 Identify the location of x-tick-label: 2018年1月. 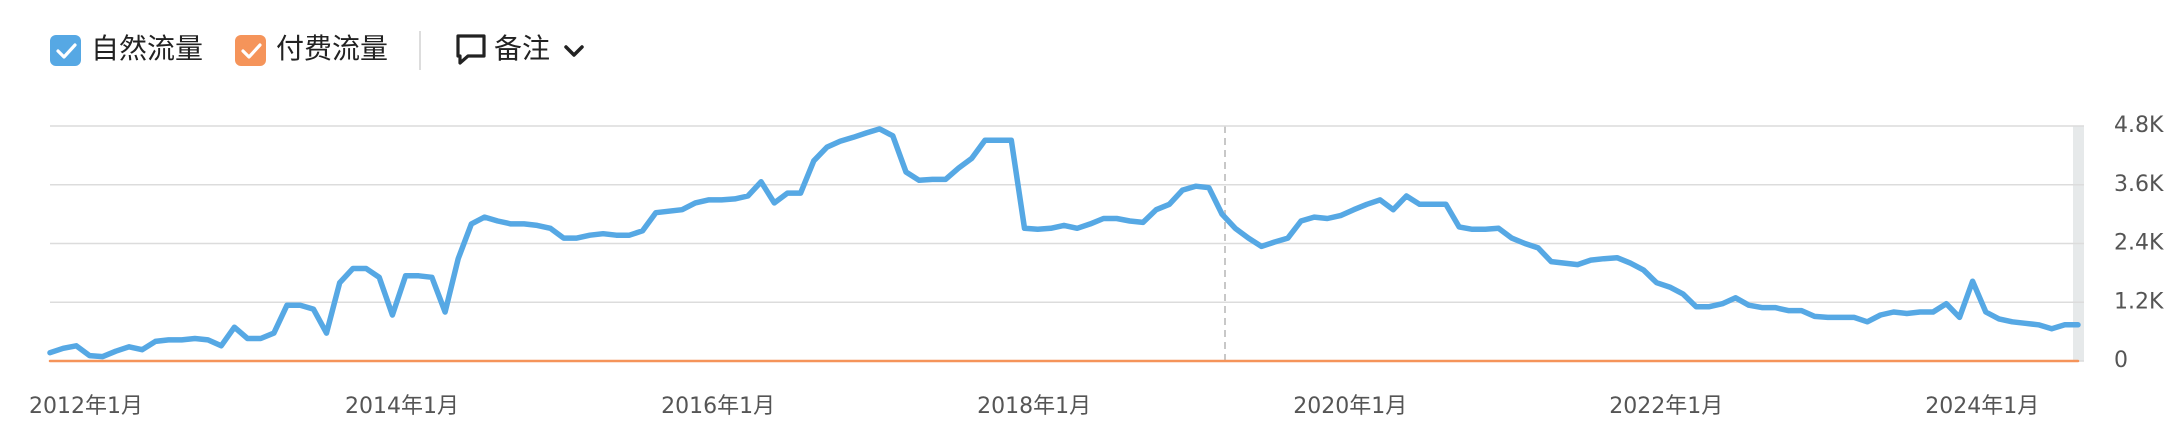
(1034, 406).